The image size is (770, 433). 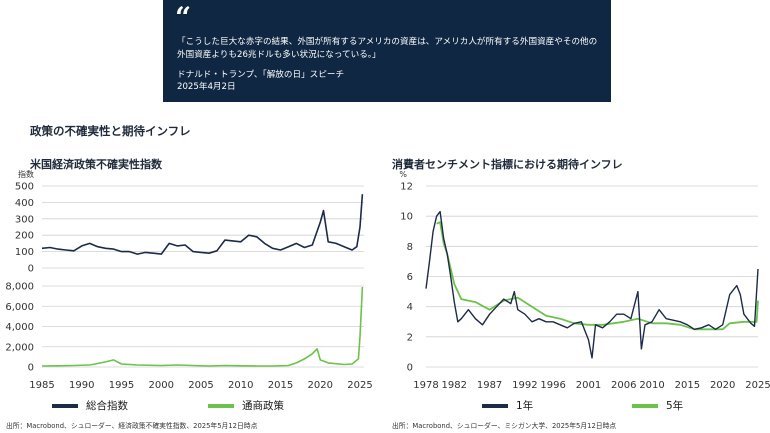 What do you see at coordinates (359, 385) in the screenshot?
I see `left-x-tick-label: 2025` at bounding box center [359, 385].